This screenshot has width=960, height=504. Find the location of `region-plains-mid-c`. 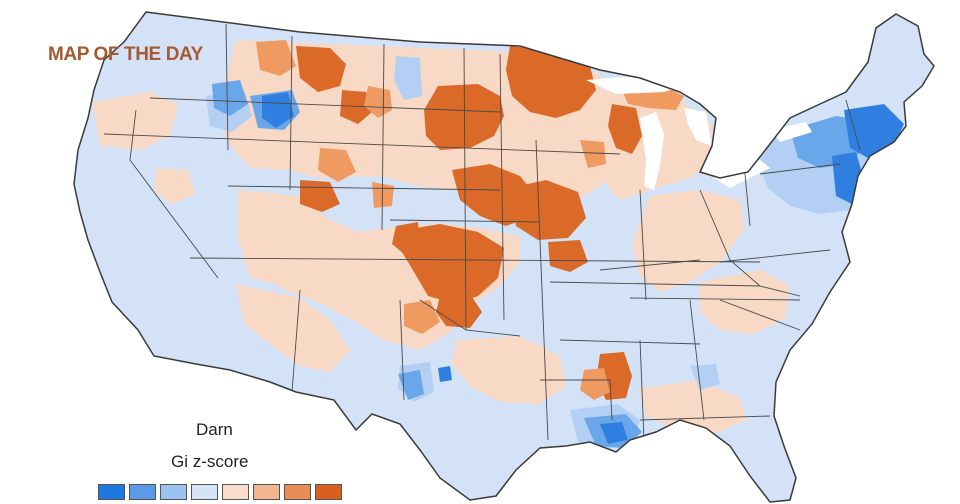

region-plains-mid-c is located at coordinates (383, 195).